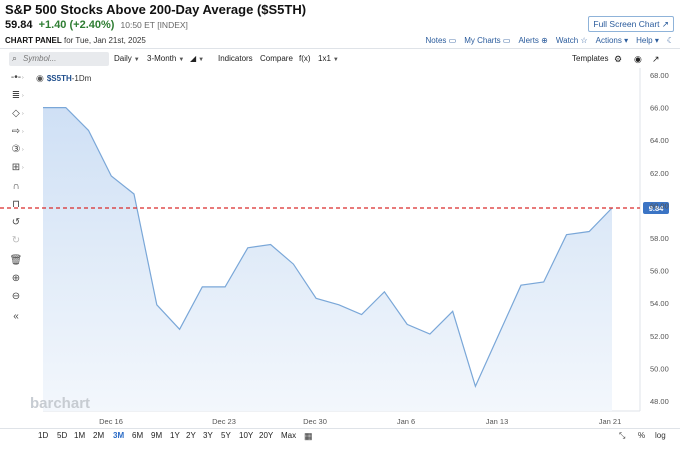 The image size is (680, 451). I want to click on chevron-down-icon: ▾, so click(626, 40).